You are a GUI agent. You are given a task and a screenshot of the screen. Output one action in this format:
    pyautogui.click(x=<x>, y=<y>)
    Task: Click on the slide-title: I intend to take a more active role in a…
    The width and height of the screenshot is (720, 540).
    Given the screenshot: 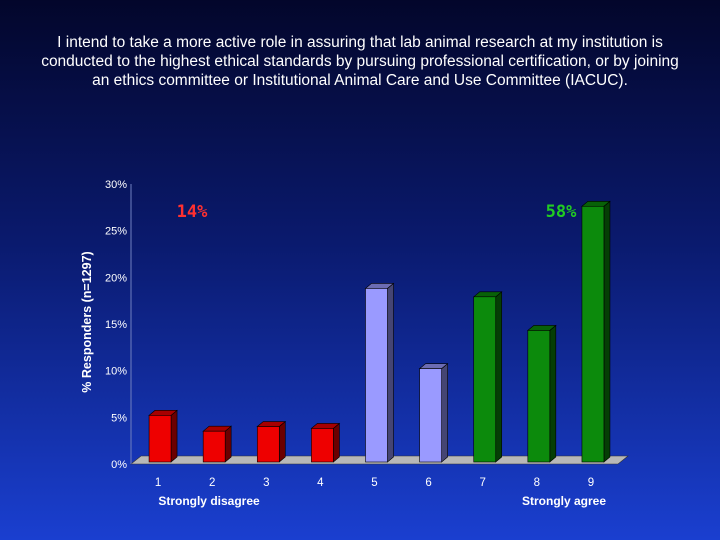 What is the action you would take?
    pyautogui.click(x=360, y=61)
    